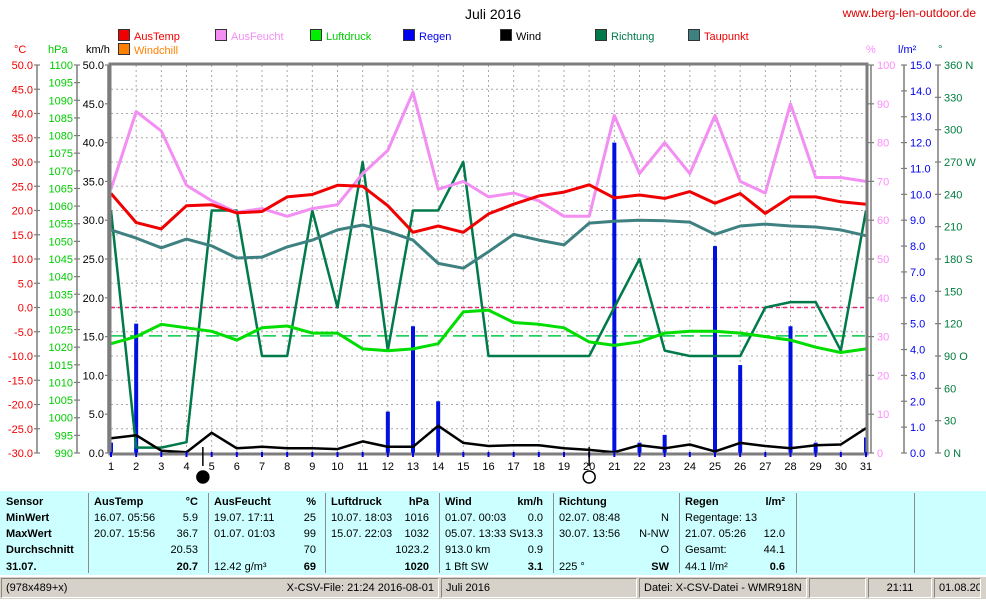 This screenshot has width=986, height=601. Describe the element at coordinates (22, 260) in the screenshot. I see `tick-c-8: 10.0` at that location.